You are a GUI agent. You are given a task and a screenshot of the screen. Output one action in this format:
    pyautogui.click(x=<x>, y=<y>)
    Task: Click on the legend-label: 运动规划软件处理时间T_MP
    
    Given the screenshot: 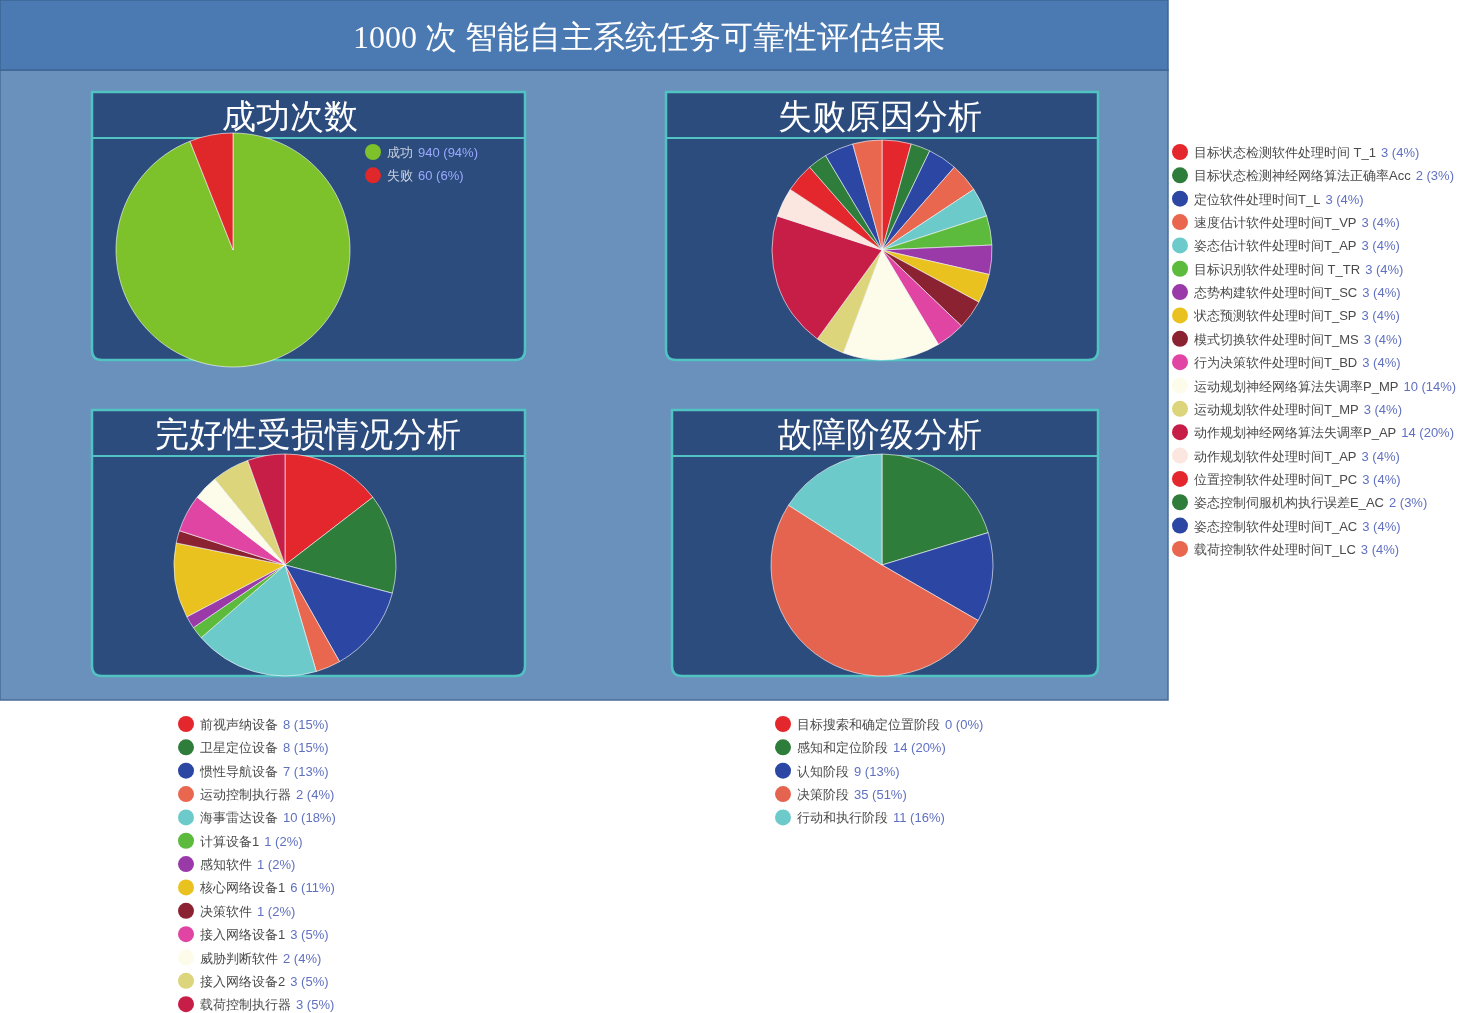 What is the action you would take?
    pyautogui.click(x=1276, y=409)
    